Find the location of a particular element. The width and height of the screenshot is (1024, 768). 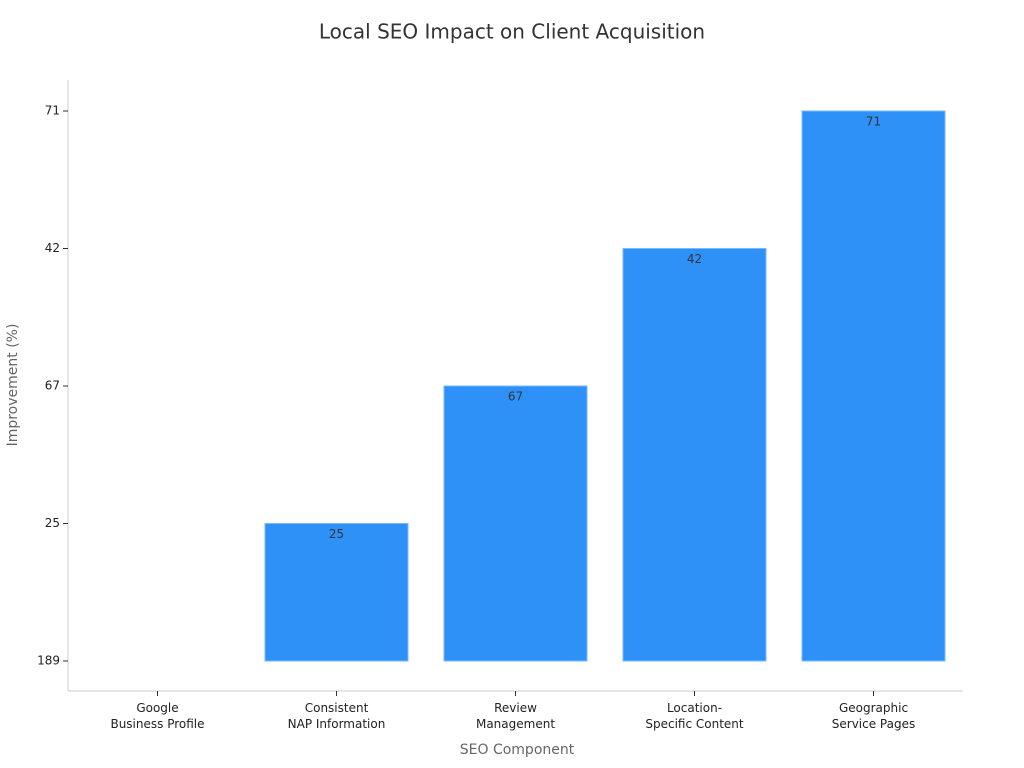

y-tick-label: 189 is located at coordinates (48, 661).